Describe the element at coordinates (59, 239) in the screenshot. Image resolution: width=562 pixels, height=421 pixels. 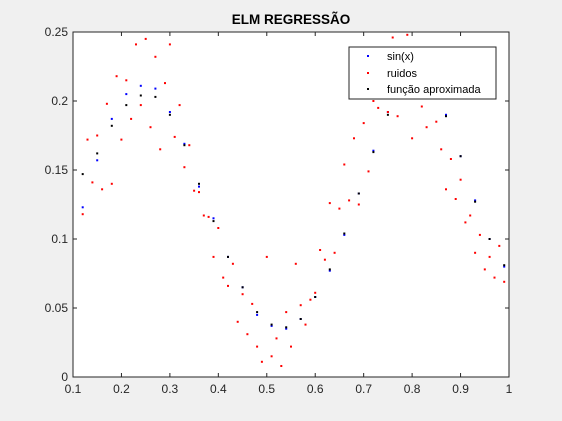
I see `y-tick-label: 0.1` at that location.